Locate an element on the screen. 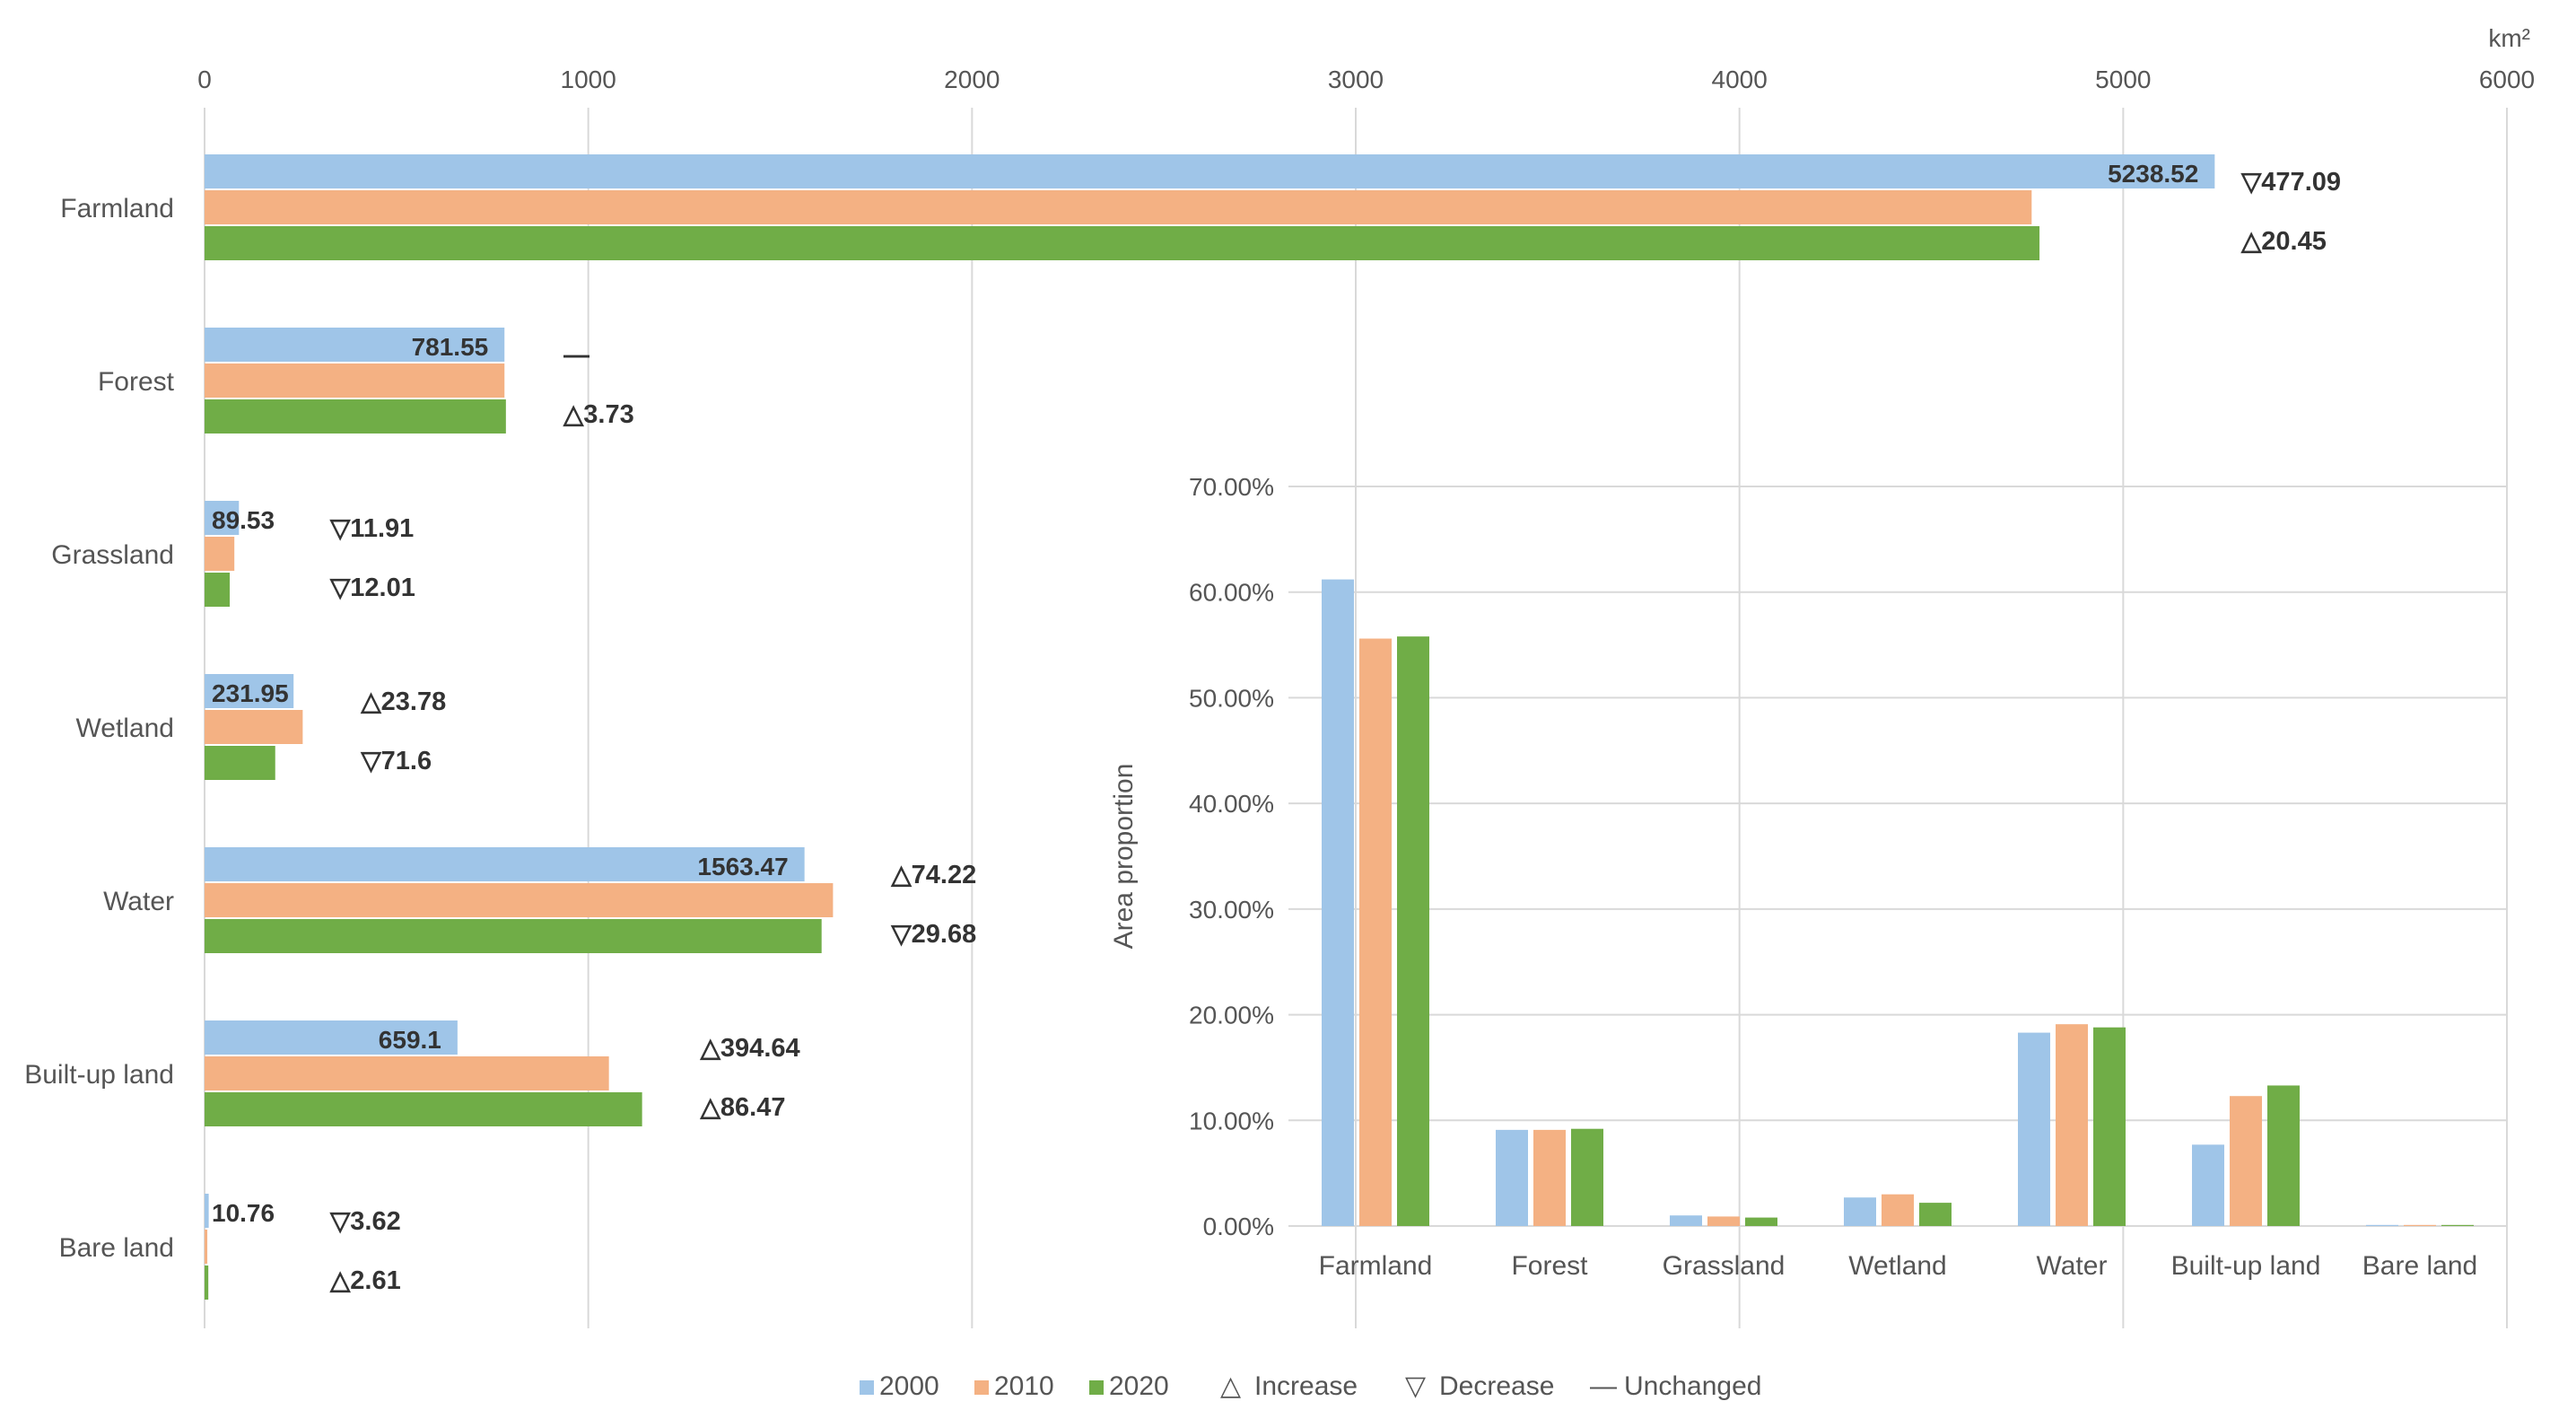 Image resolution: width=2576 pixels, height=1410 pixels. legend-symbol-label: Decrease is located at coordinates (1496, 1386).